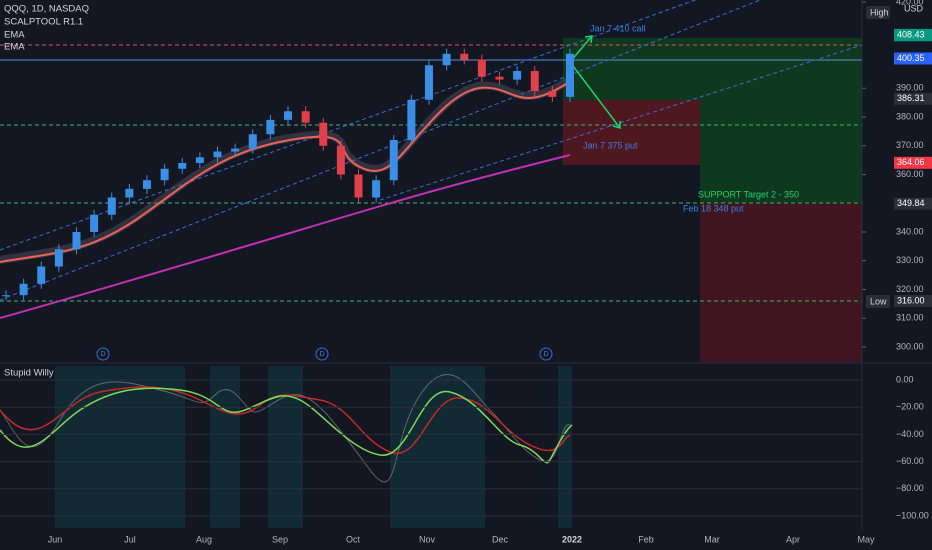 This screenshot has height=550, width=932. What do you see at coordinates (910, 488) in the screenshot?
I see `y-tick-label: −80.00` at bounding box center [910, 488].